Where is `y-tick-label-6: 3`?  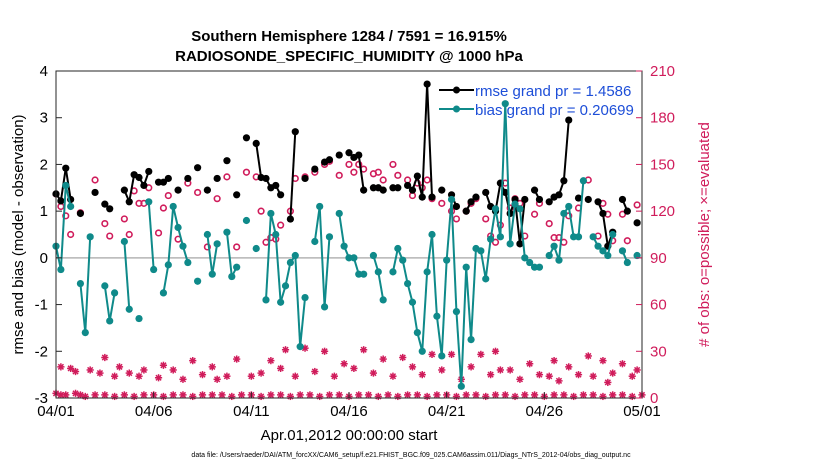 y-tick-label-6: 3 is located at coordinates (44, 118).